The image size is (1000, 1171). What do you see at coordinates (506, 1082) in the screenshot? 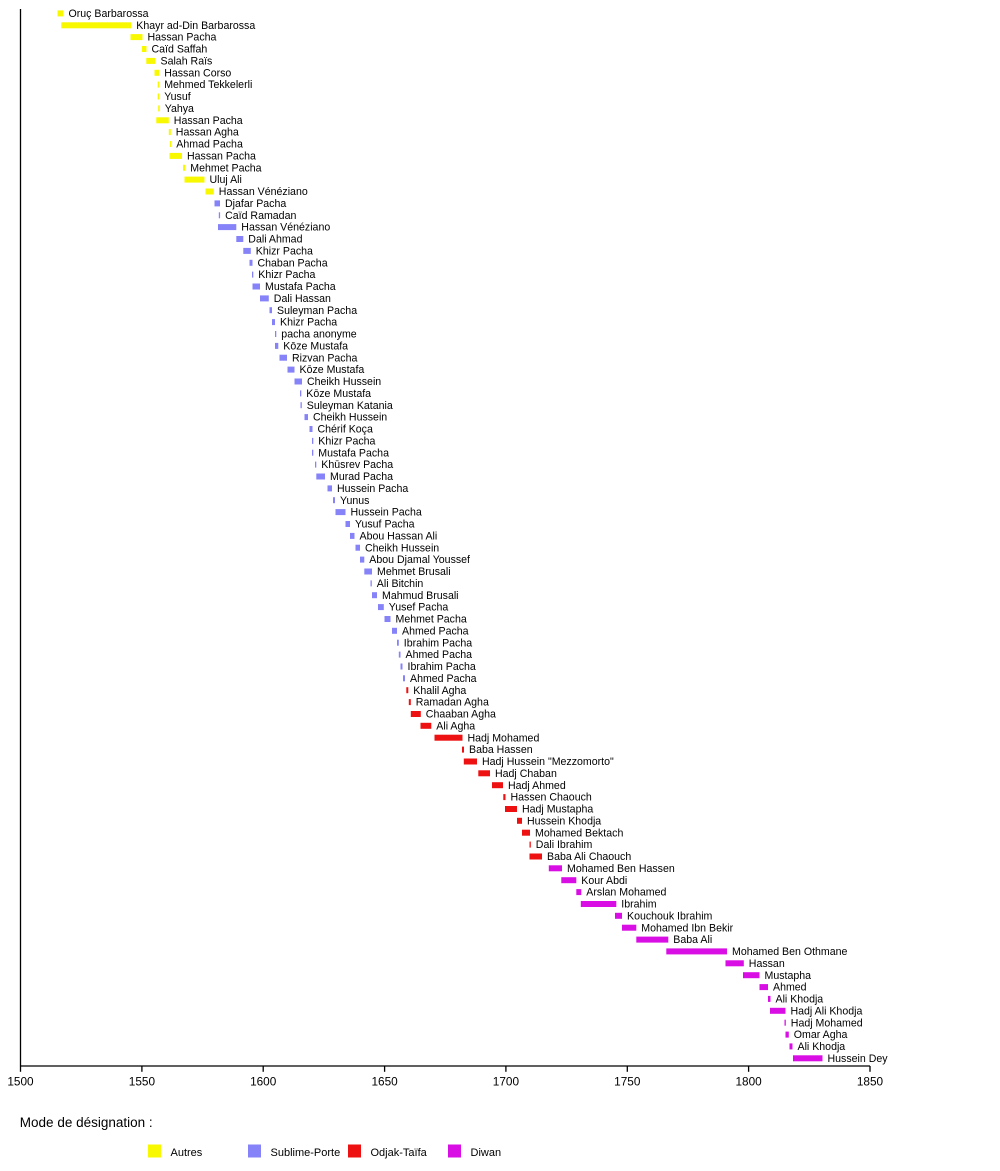
I see `svg-text: 1700` at bounding box center [506, 1082].